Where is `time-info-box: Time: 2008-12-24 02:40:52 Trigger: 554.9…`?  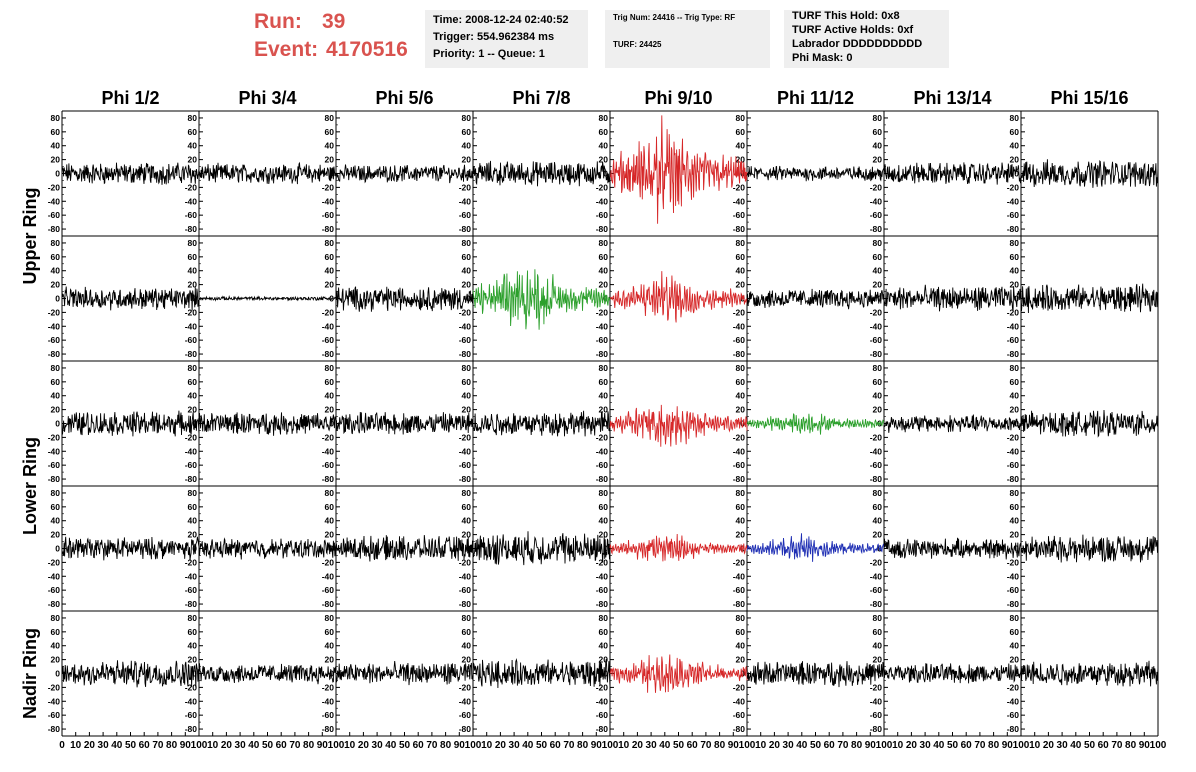
time-info-box: Time: 2008-12-24 02:40:52 Trigger: 554.9… is located at coordinates (506, 39).